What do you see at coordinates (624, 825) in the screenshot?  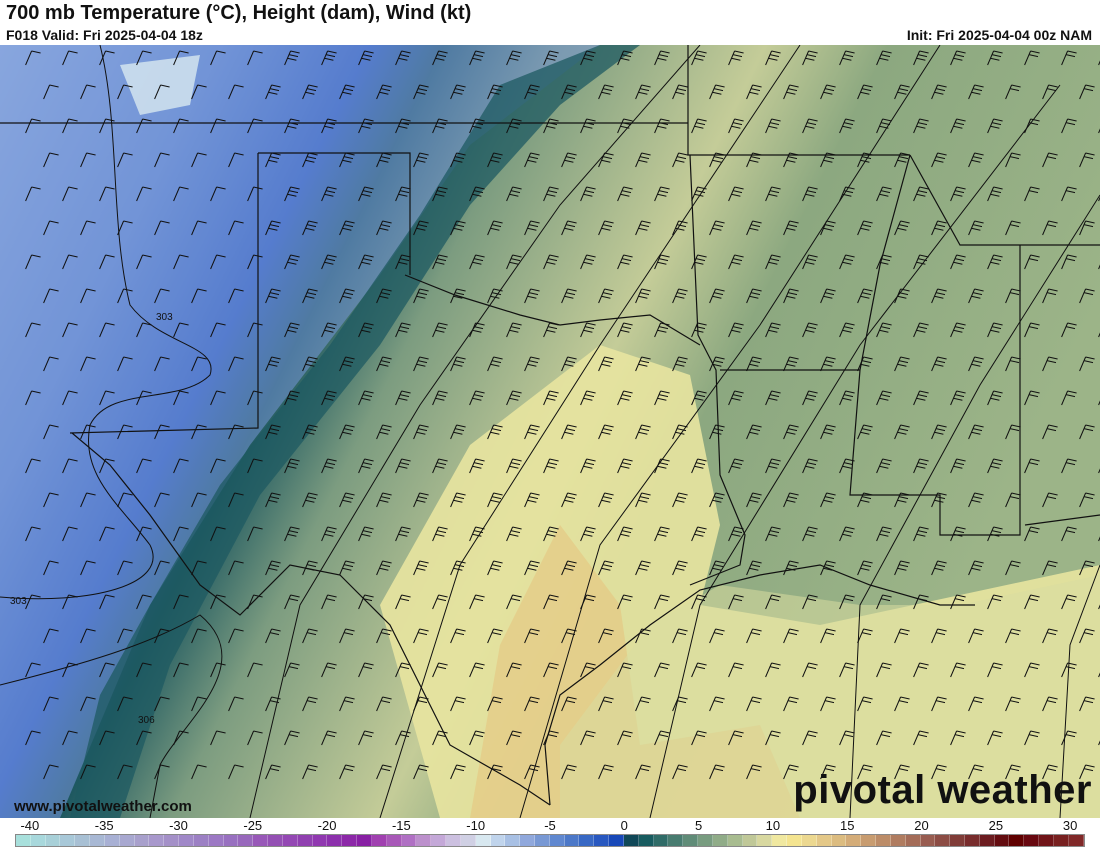 I see `colorbar-tick-label: 0` at bounding box center [624, 825].